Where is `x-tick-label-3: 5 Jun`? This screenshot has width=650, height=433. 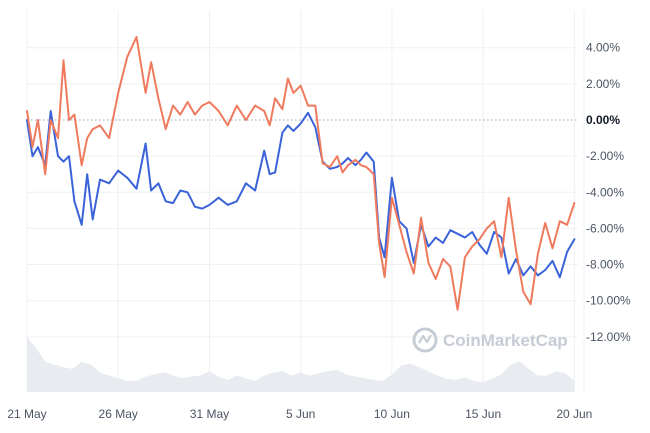
x-tick-label-3: 5 Jun is located at coordinates (300, 414).